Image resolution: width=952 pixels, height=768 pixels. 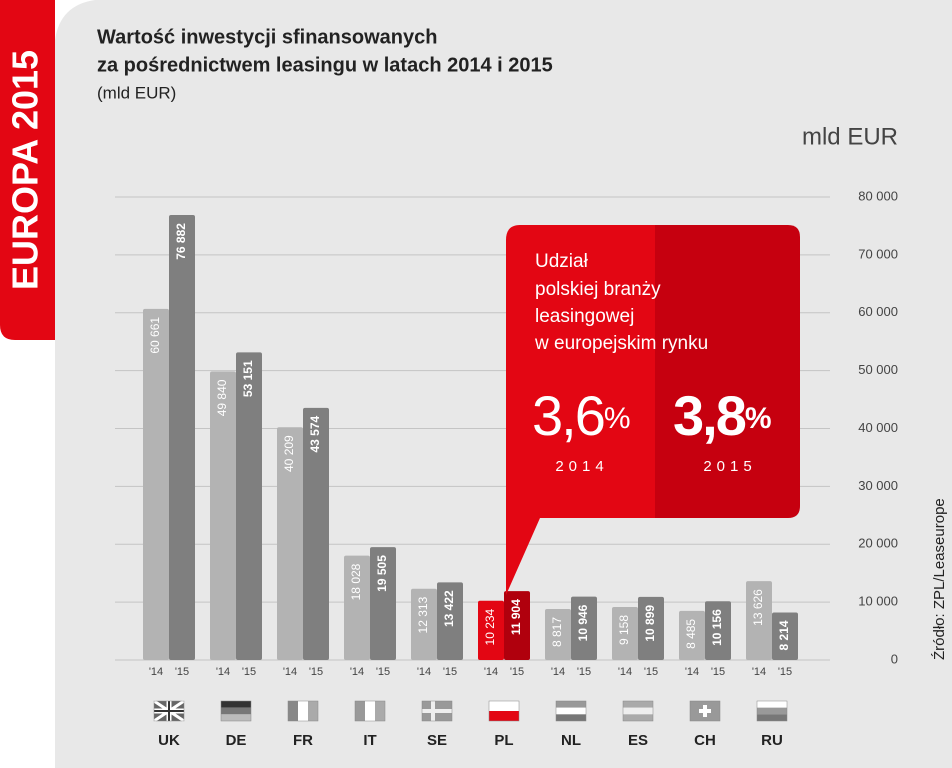 I want to click on y-tick-label: 20 000, so click(x=878, y=543).